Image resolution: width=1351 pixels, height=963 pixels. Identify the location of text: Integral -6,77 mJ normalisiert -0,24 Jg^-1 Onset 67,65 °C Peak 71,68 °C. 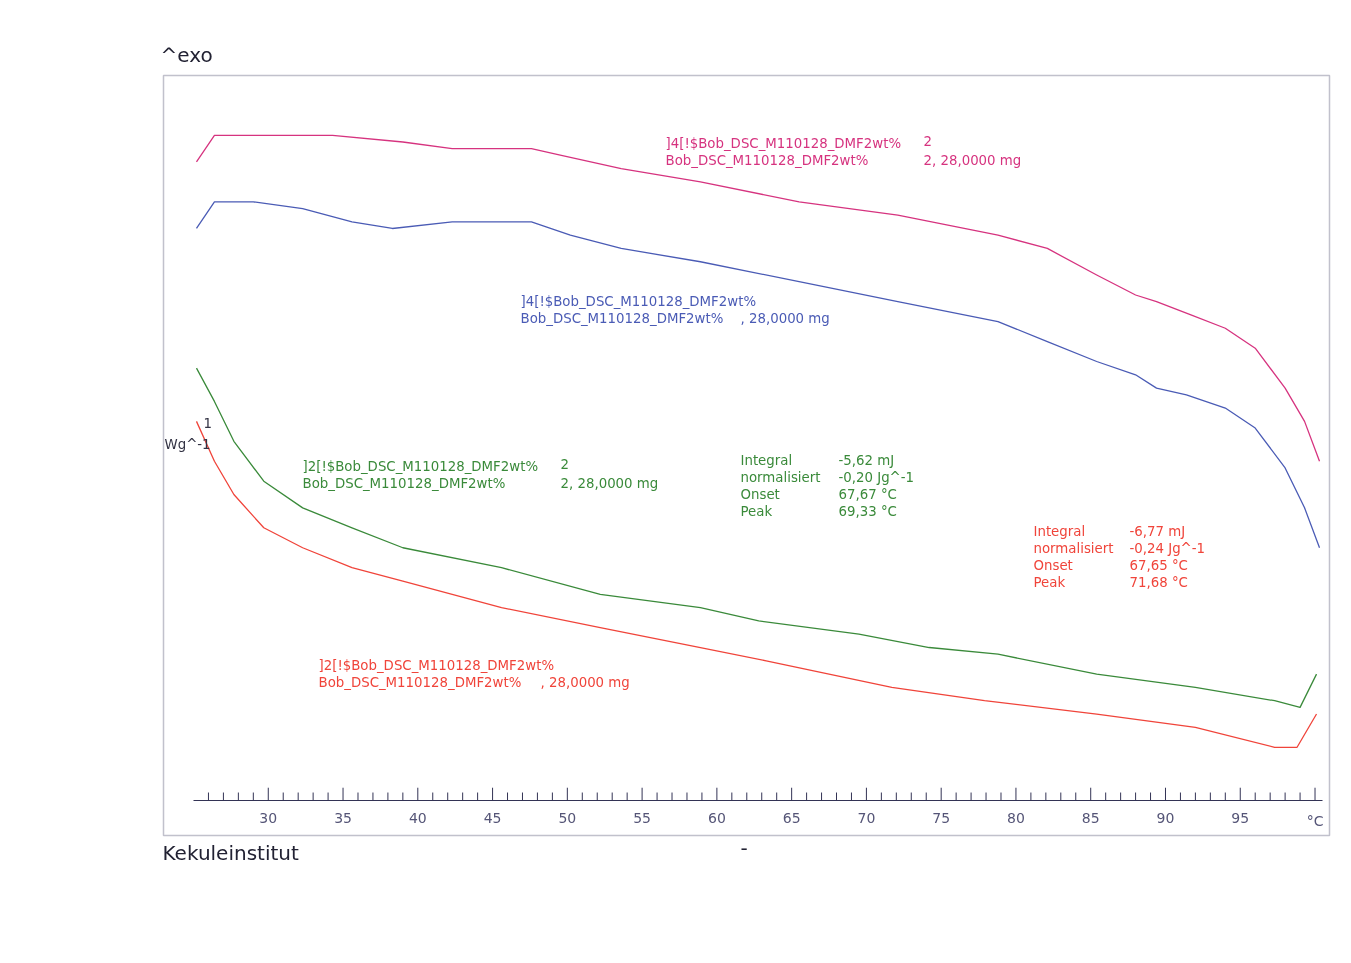
(1119, 556).